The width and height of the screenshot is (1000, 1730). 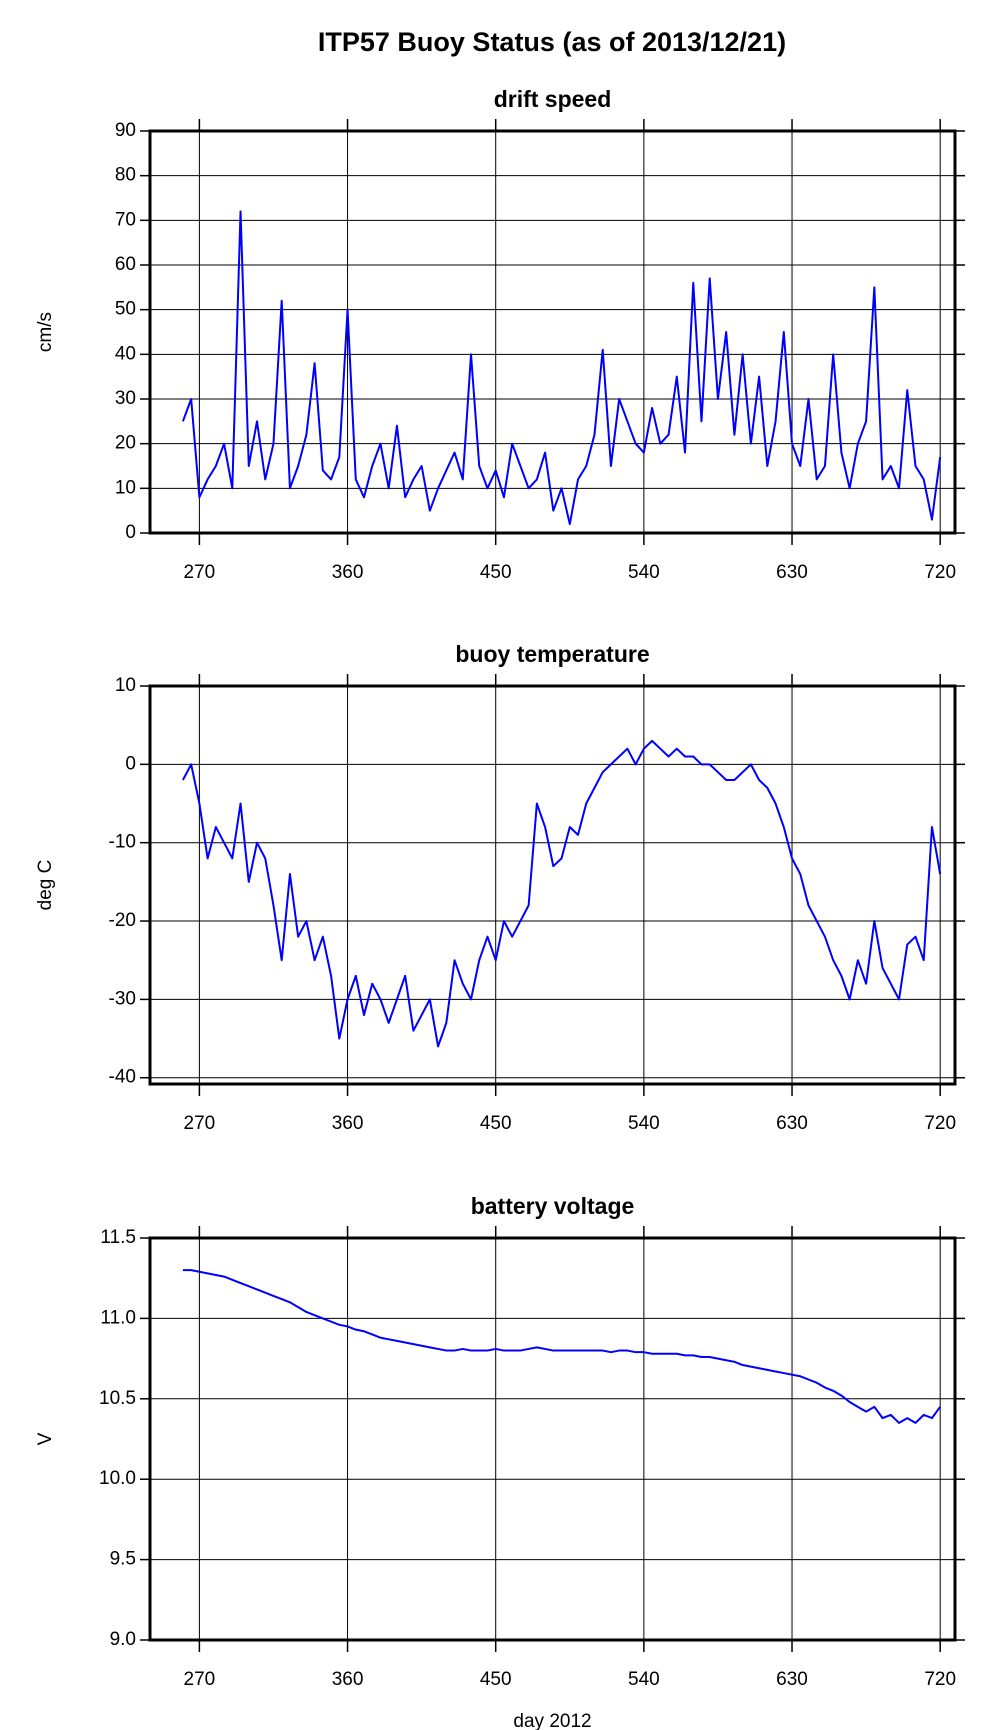 What do you see at coordinates (122, 842) in the screenshot?
I see `y-tick-label: -10` at bounding box center [122, 842].